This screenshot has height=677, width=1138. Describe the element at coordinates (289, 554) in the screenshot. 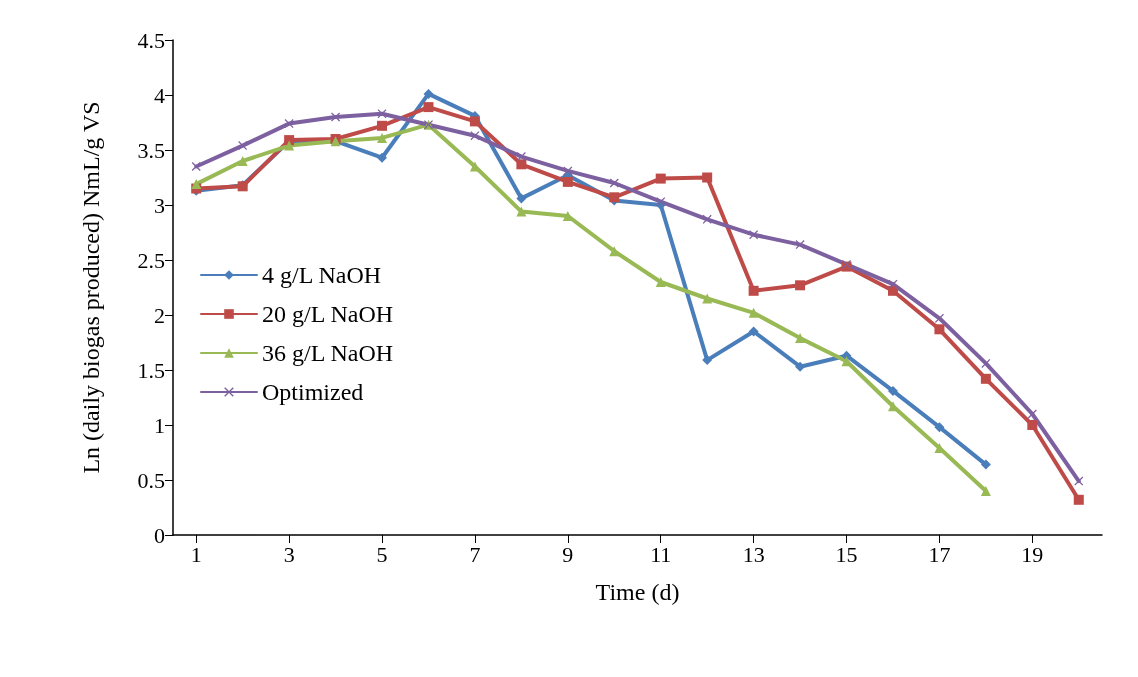

I see `x-tick-label: 3` at that location.